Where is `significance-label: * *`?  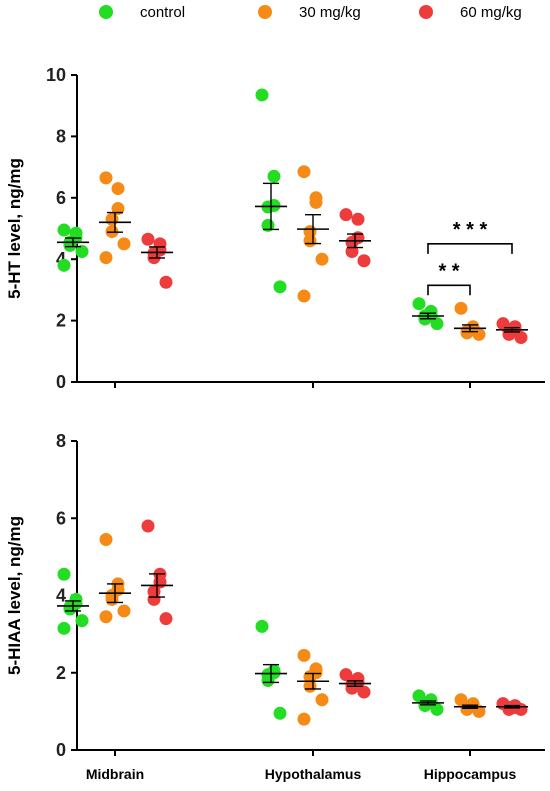 significance-label: * * is located at coordinates (448, 271).